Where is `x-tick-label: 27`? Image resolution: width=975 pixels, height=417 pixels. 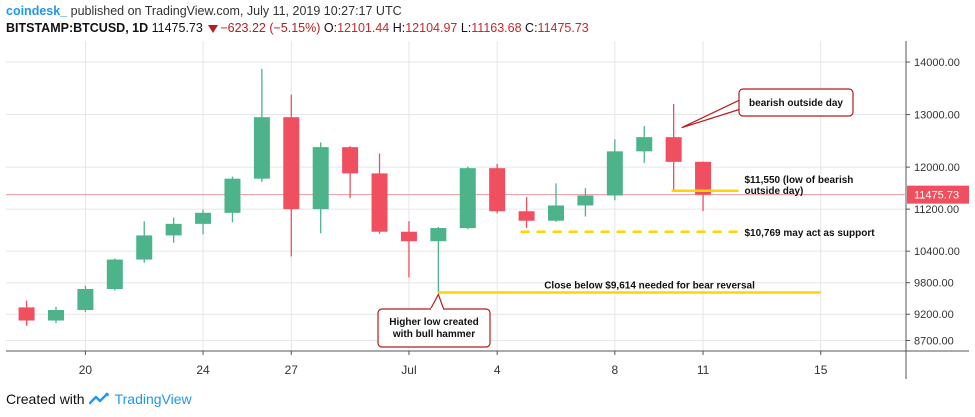 x-tick-label: 27 is located at coordinates (292, 370).